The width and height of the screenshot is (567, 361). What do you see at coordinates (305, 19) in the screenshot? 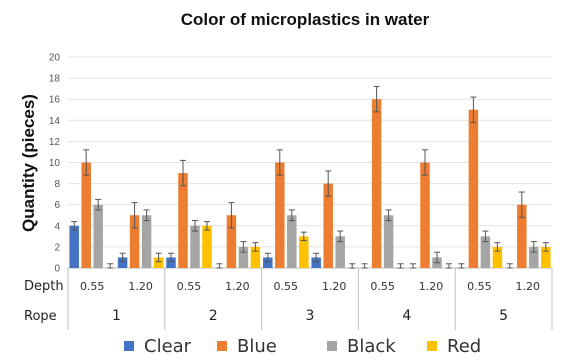
I see `chart-title: Color of microplastics in water` at bounding box center [305, 19].